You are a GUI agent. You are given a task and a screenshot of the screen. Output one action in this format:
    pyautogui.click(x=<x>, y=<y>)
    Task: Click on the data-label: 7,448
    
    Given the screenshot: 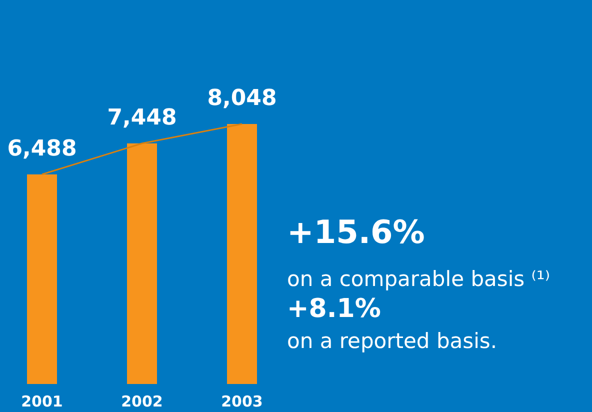 What is the action you would take?
    pyautogui.click(x=142, y=117)
    